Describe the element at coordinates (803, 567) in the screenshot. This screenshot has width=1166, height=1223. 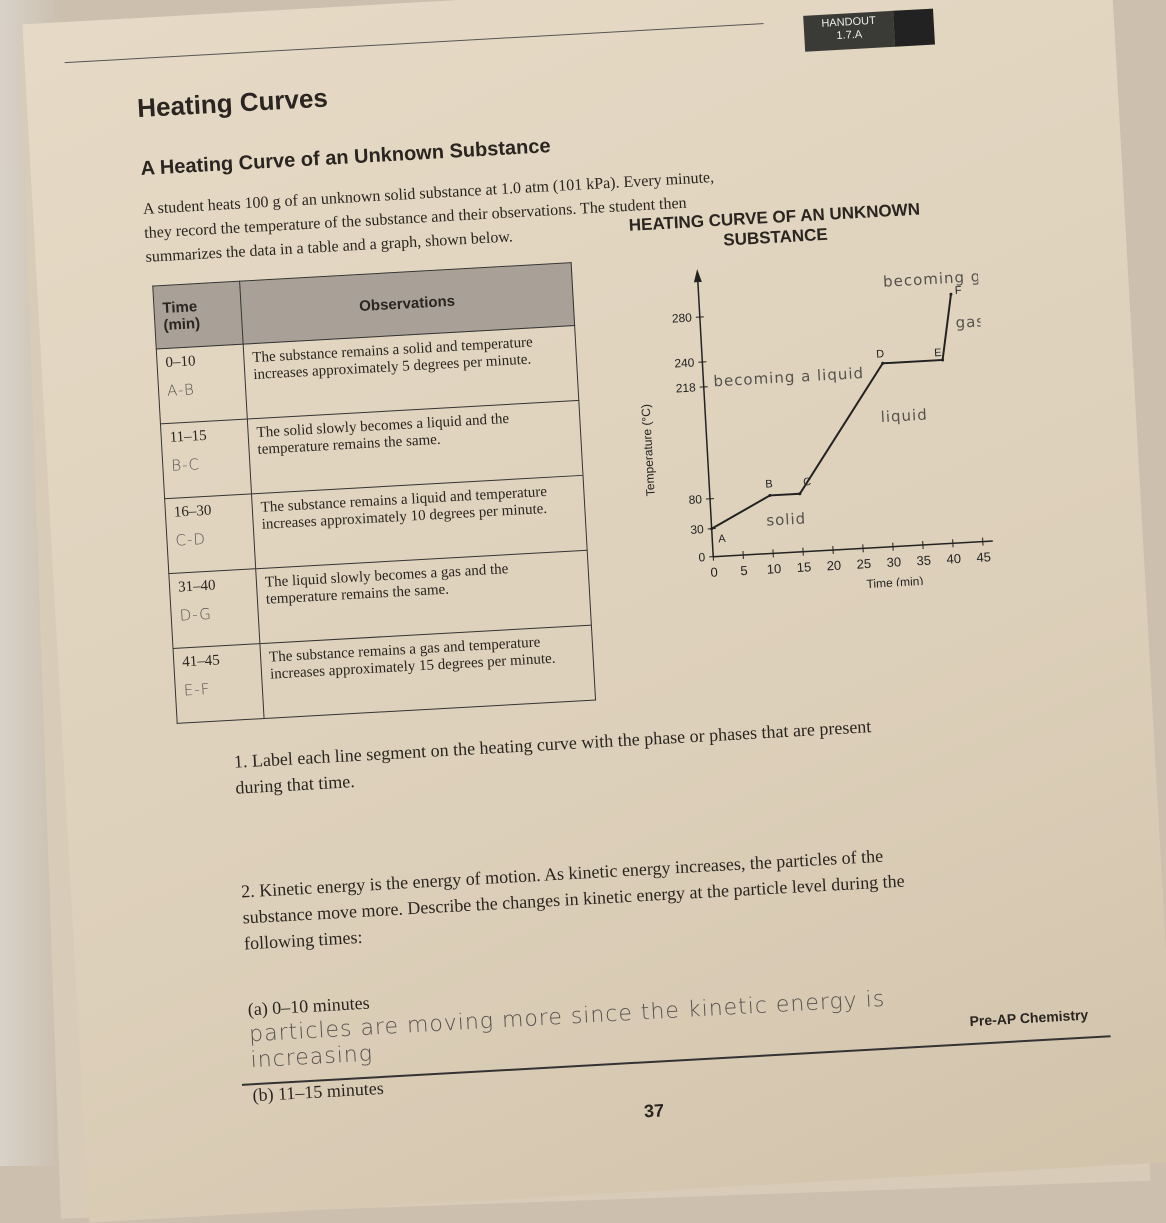
I see `x-tick-label: 15` at that location.